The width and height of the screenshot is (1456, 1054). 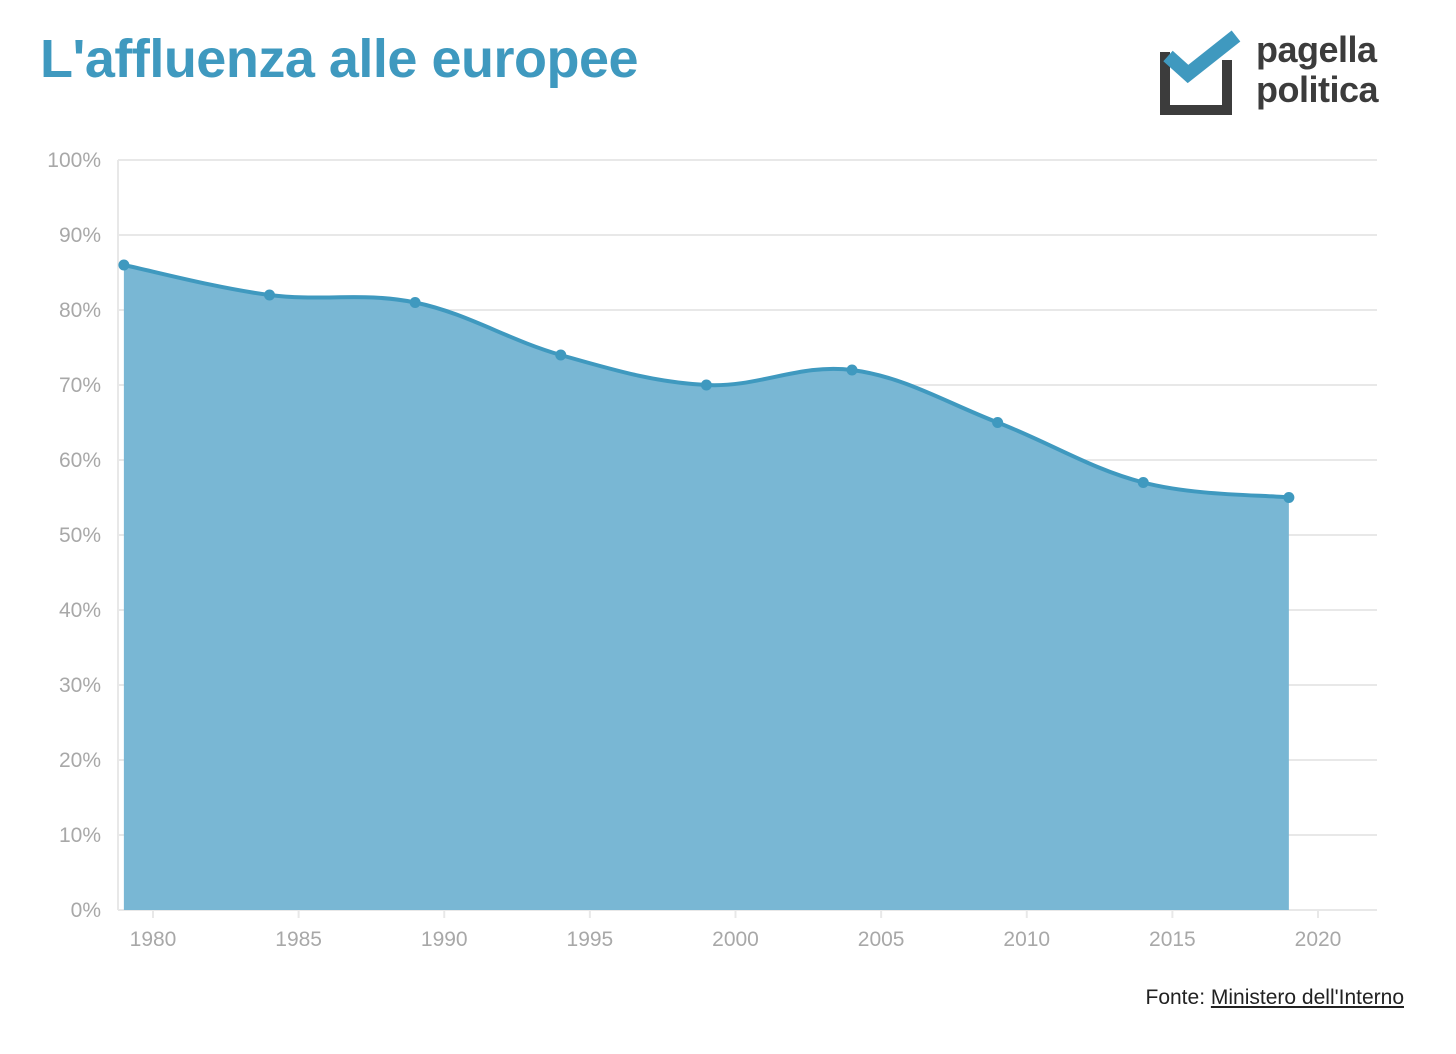 What do you see at coordinates (1200, 72) in the screenshot?
I see `checkbox-check-icon` at bounding box center [1200, 72].